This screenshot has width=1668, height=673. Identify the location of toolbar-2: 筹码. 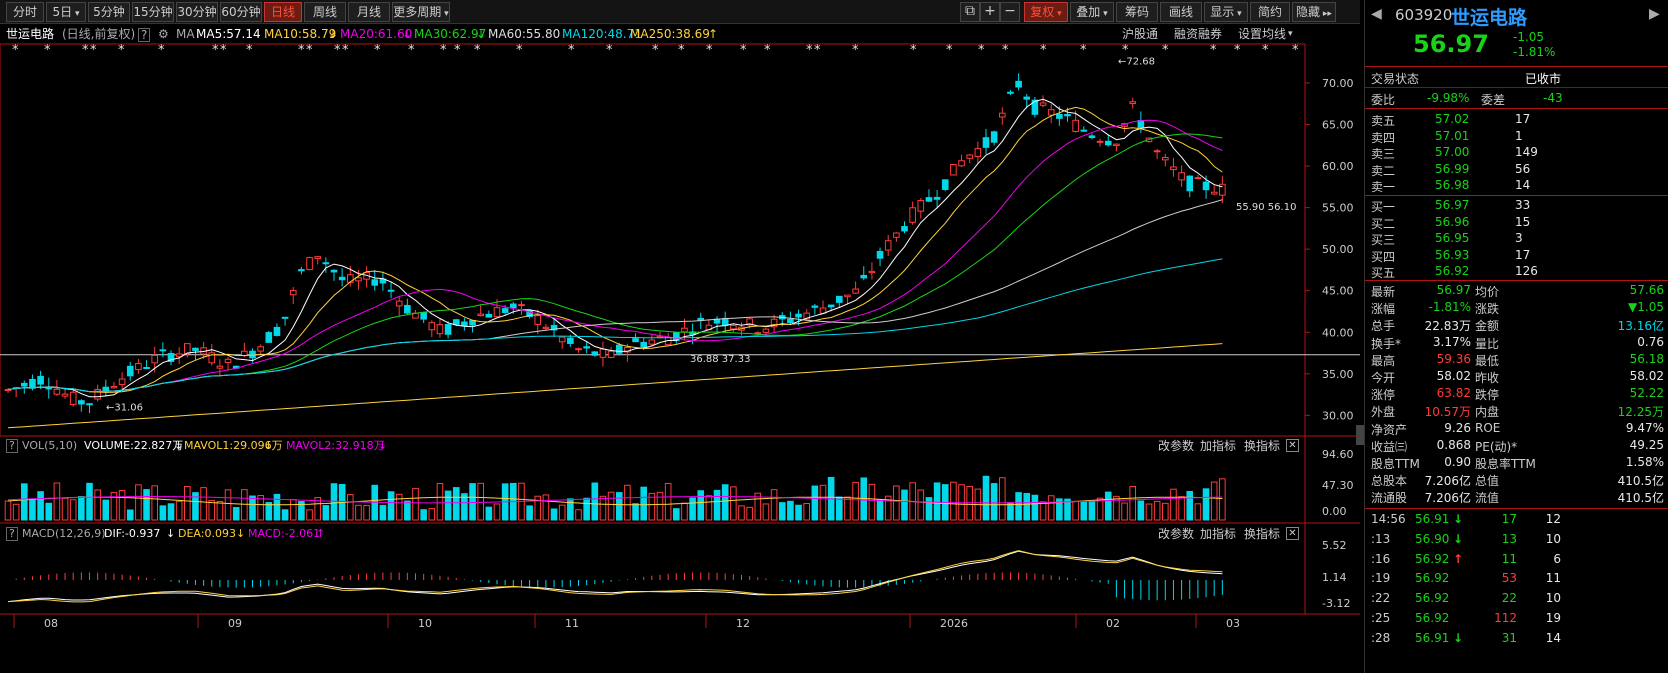
(1137, 12).